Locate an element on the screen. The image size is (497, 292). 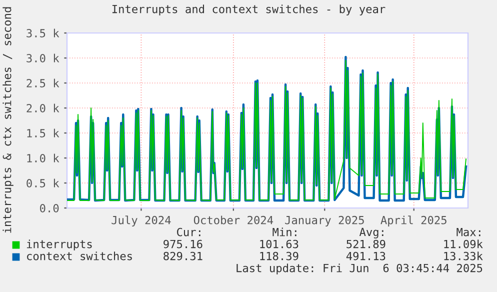
y-tick-label: 3.0 k is located at coordinates (43, 58).